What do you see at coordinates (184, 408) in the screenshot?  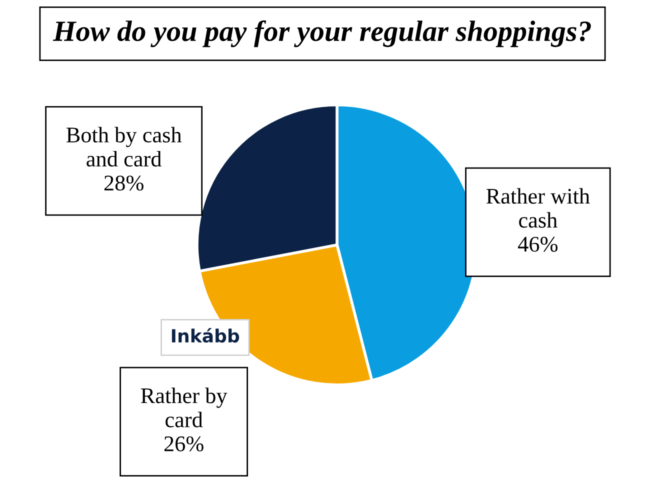 I see `slice-label: Rather by card` at bounding box center [184, 408].